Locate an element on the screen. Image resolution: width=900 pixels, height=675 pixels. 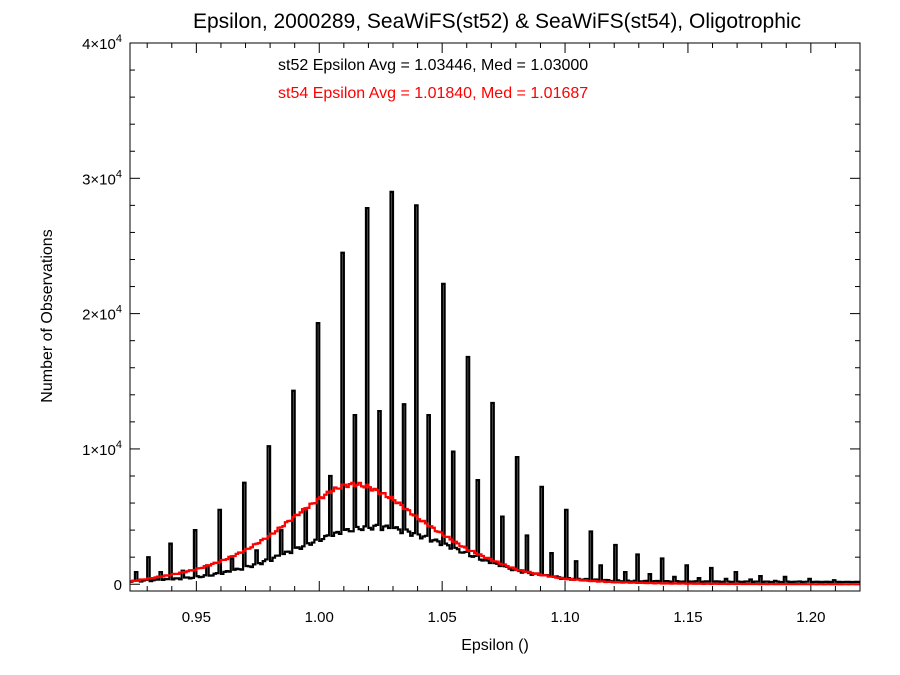
x-tick-label: 0.95 is located at coordinates (196, 617).